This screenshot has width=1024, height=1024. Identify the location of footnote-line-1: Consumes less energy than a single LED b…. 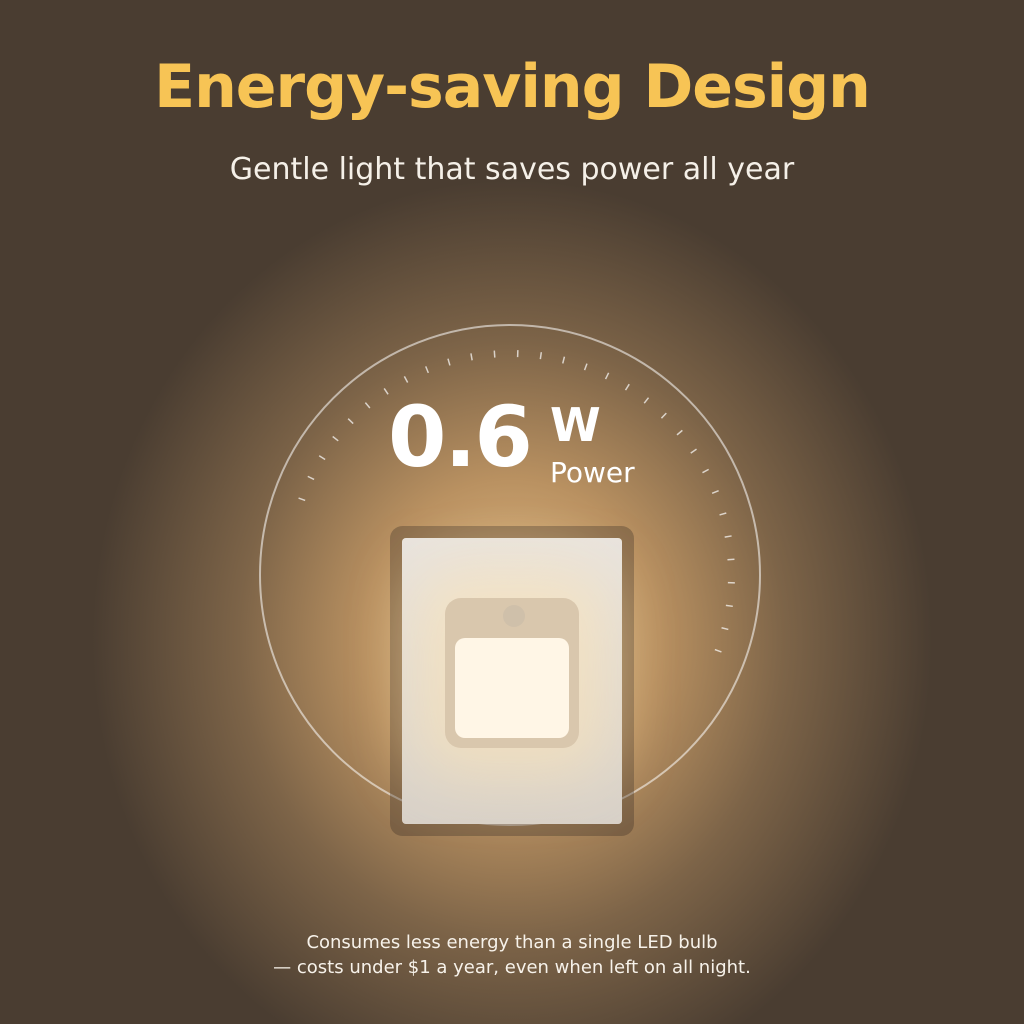
(512, 942).